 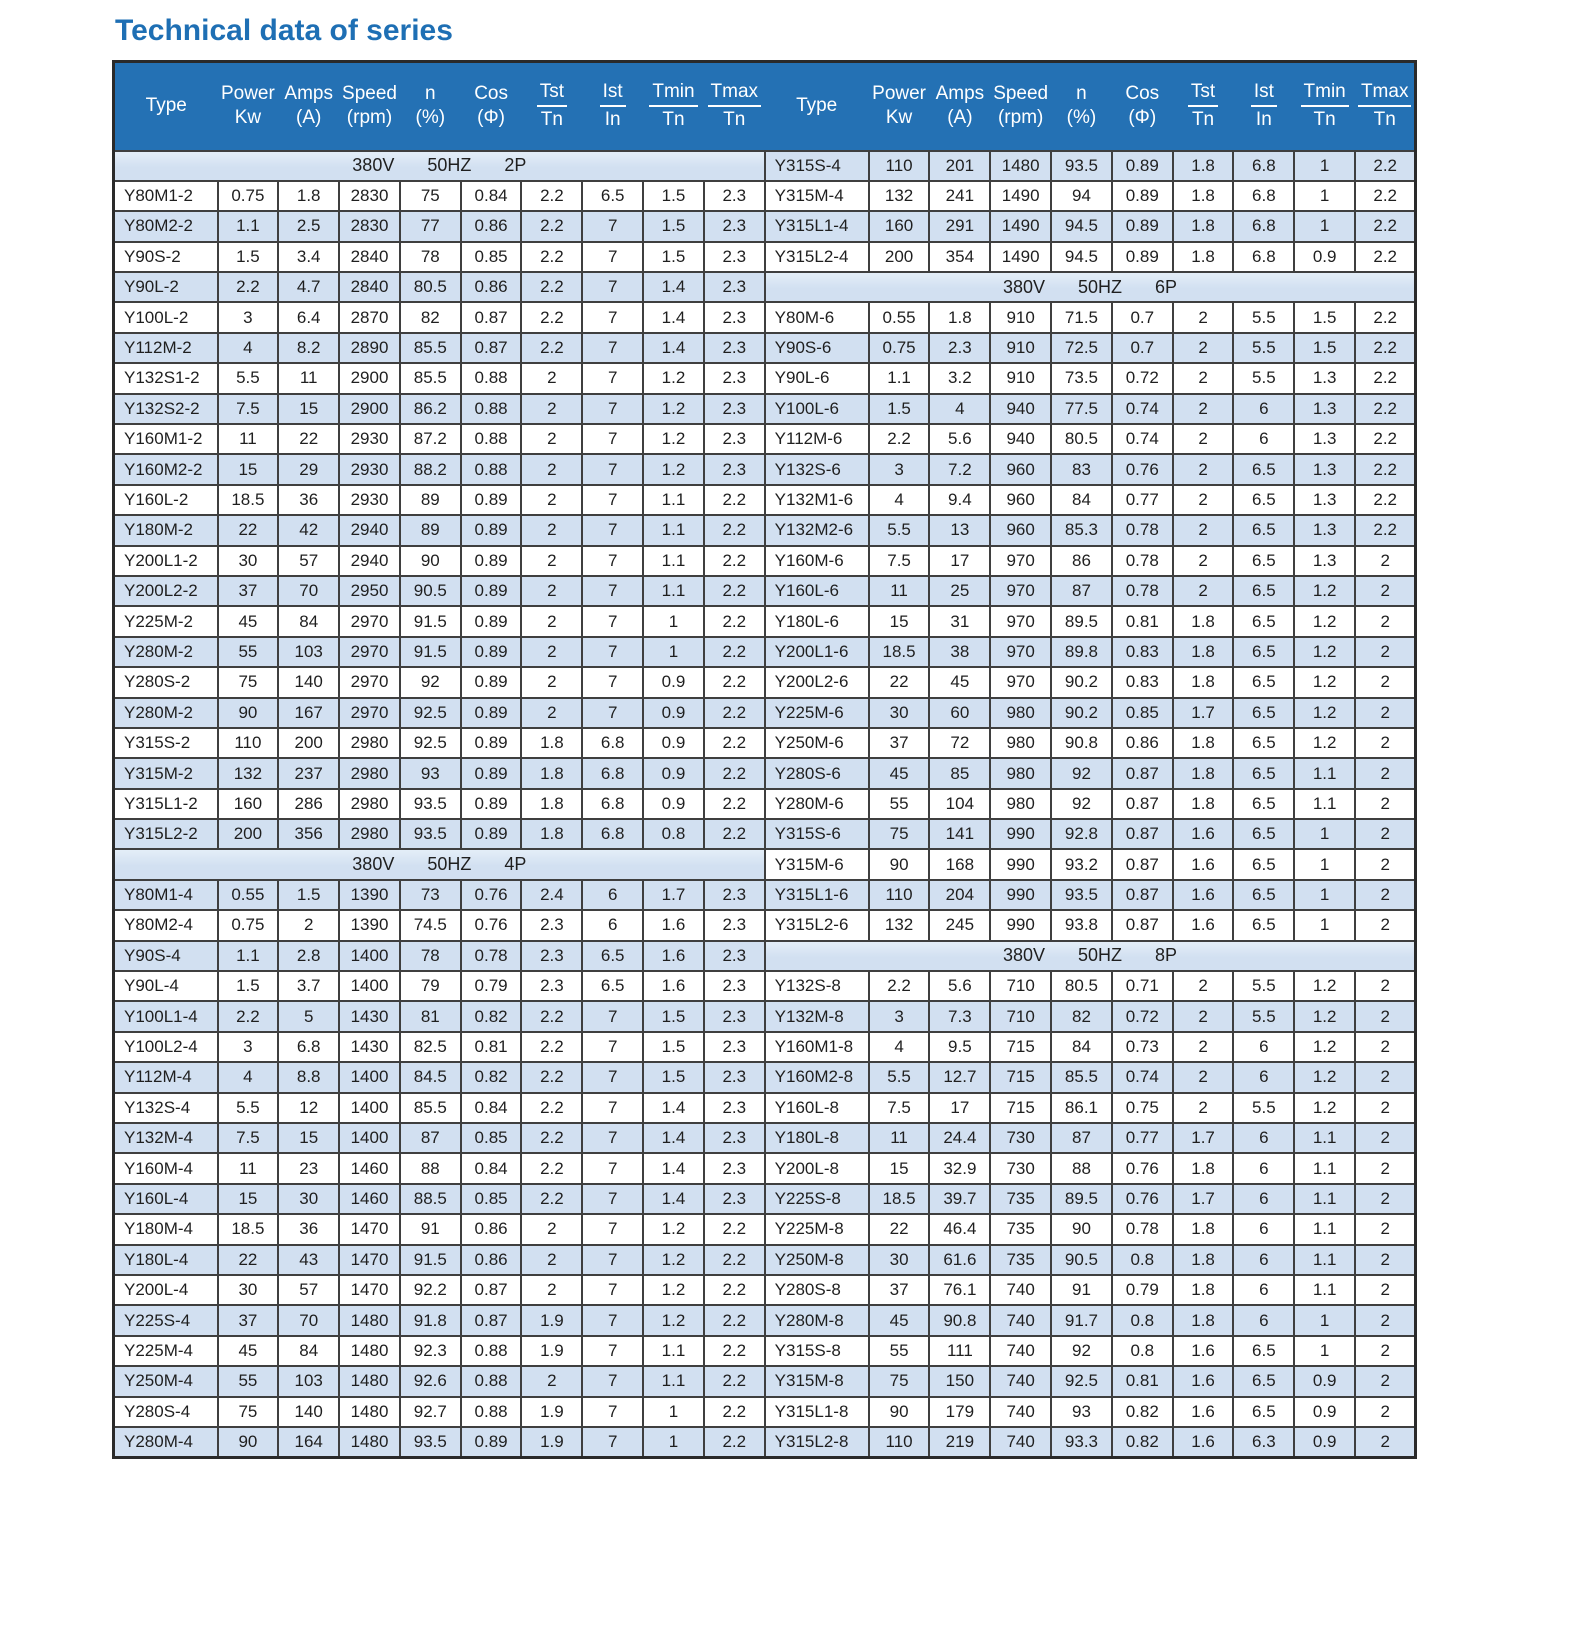 What do you see at coordinates (439, 864) in the screenshot?
I see `section-header-cell: 380V 50HZ 4P` at bounding box center [439, 864].